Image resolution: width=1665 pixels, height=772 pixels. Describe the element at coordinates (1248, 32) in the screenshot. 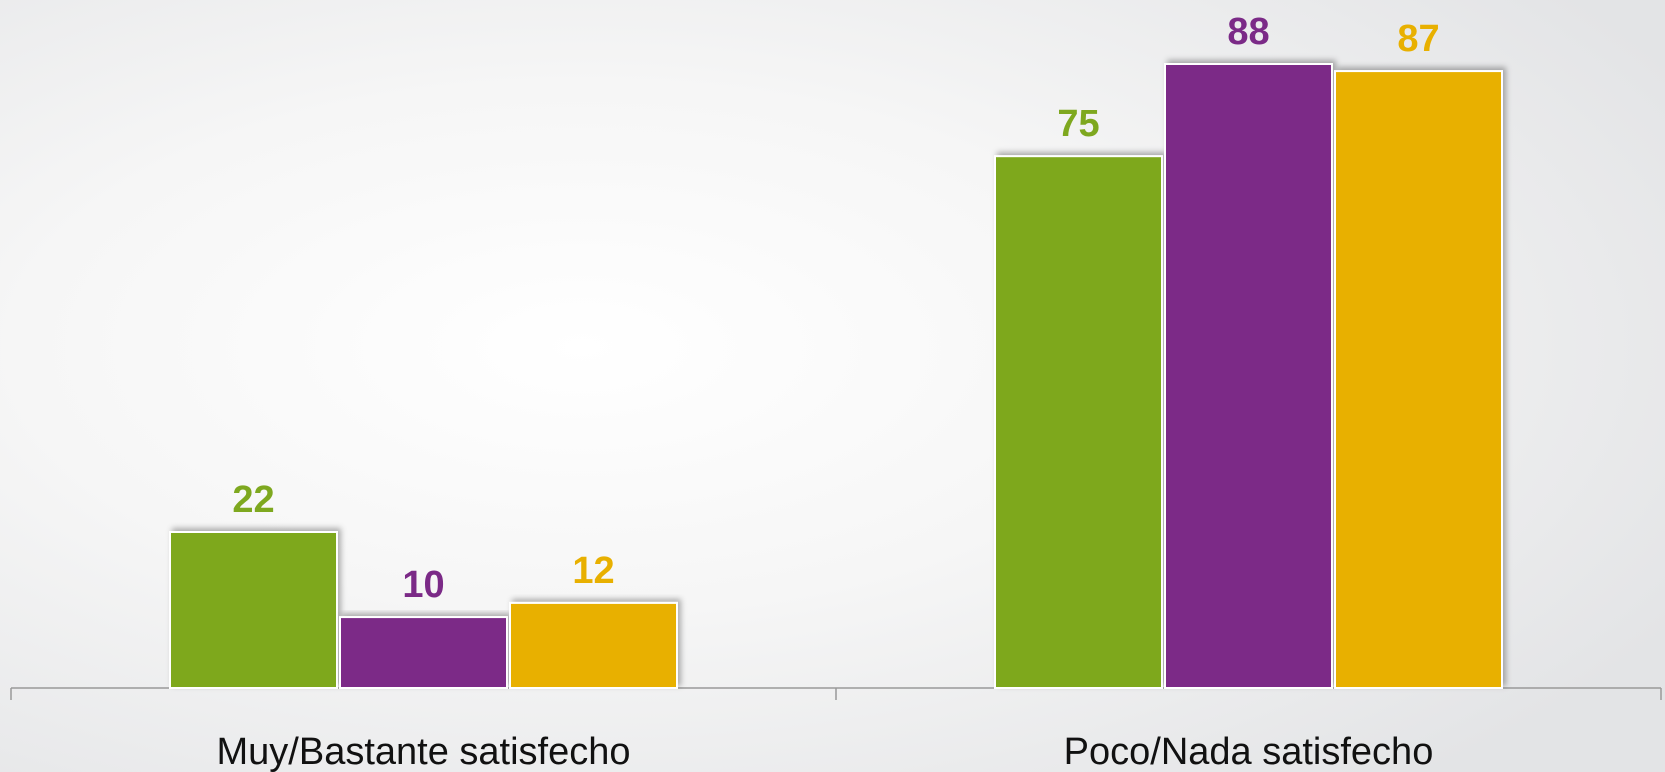

I see `value-label: 88` at that location.